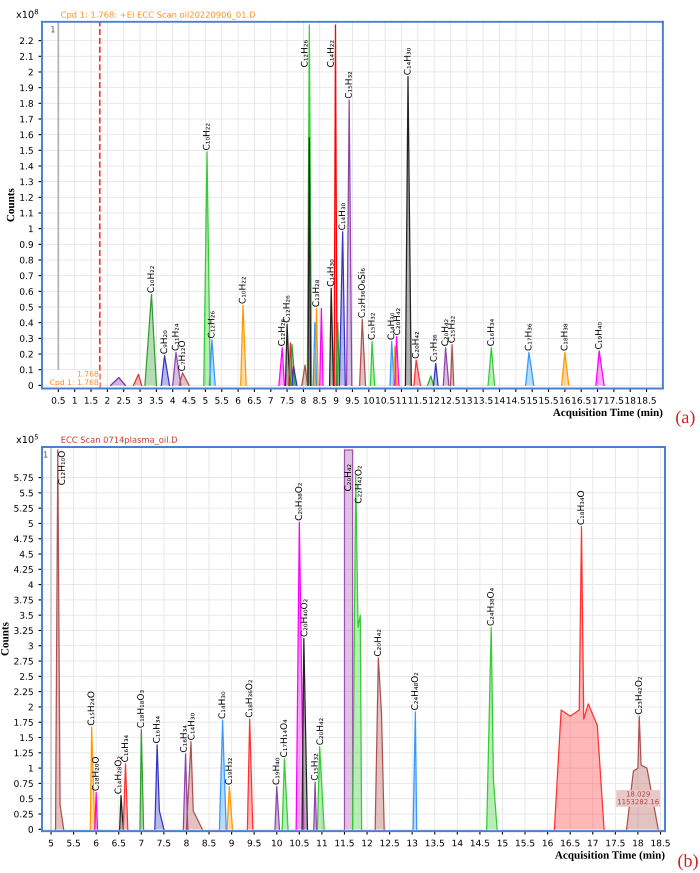 The image size is (700, 873). I want to click on annotation: C₁₈H₃₄O, so click(580, 507).